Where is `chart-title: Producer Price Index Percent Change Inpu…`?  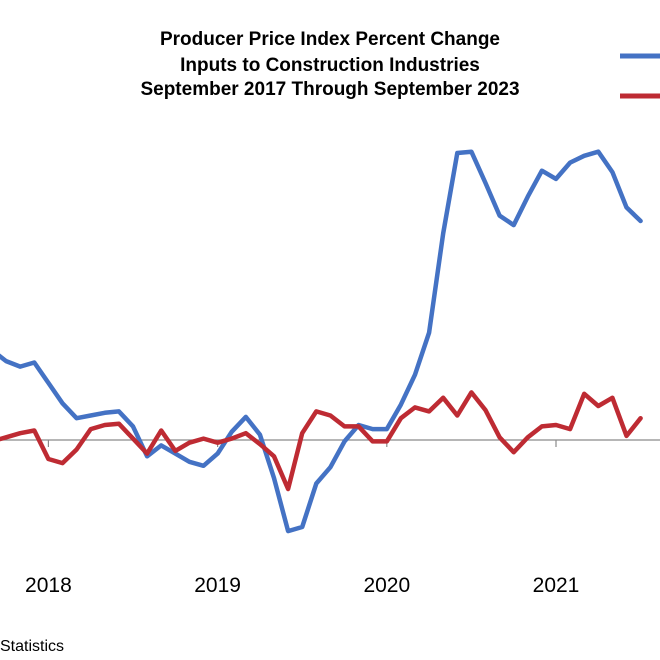 chart-title: Producer Price Index Percent Change Inpu… is located at coordinates (329, 64).